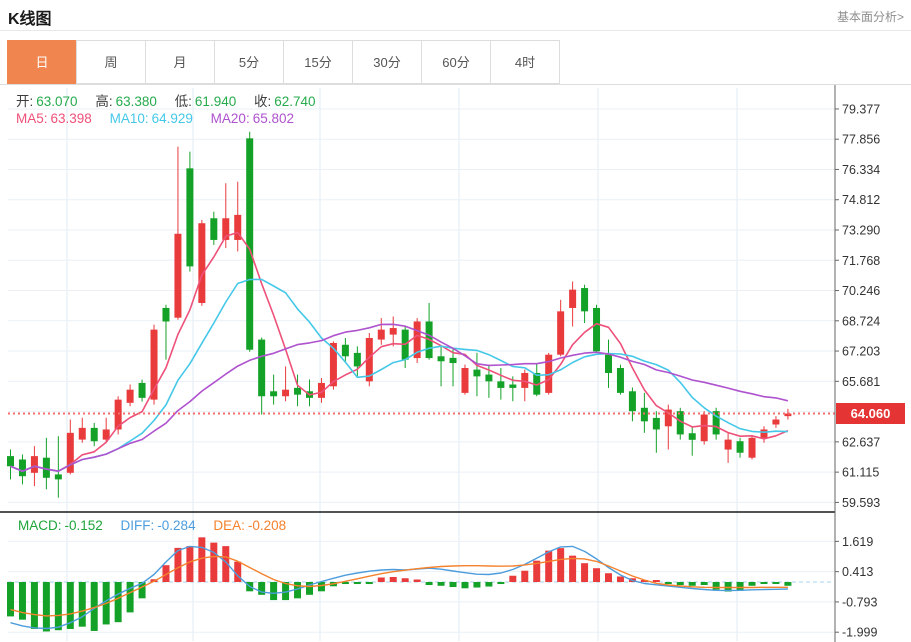 The image size is (911, 642). Describe the element at coordinates (318, 62) in the screenshot. I see `tab-15min: 15分` at that location.